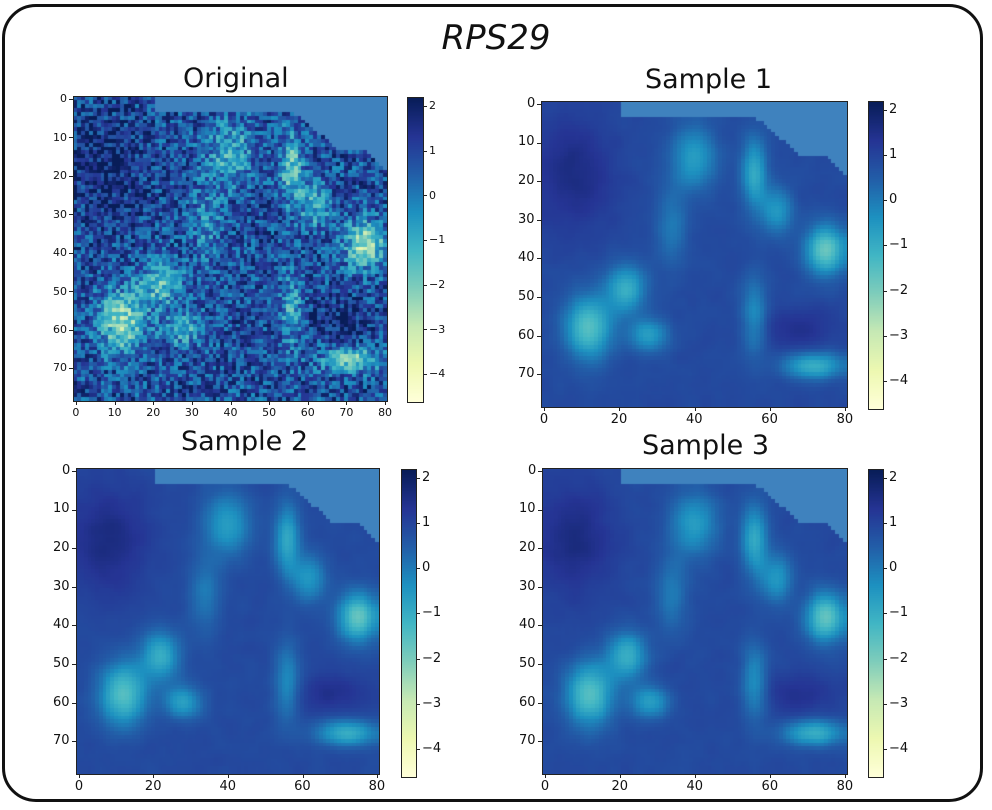 Image resolution: width=992 pixels, height=810 pixels. What do you see at coordinates (437, 329) in the screenshot?
I see `cbar-tick-label-original-5: −3` at bounding box center [437, 329].